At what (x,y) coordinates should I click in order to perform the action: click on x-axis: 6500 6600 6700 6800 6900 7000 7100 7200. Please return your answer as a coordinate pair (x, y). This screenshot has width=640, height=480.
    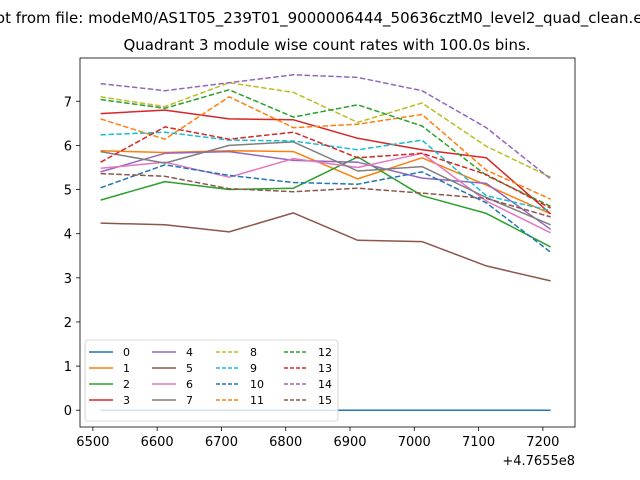
    Looking at the image, I should click on (317, 438).